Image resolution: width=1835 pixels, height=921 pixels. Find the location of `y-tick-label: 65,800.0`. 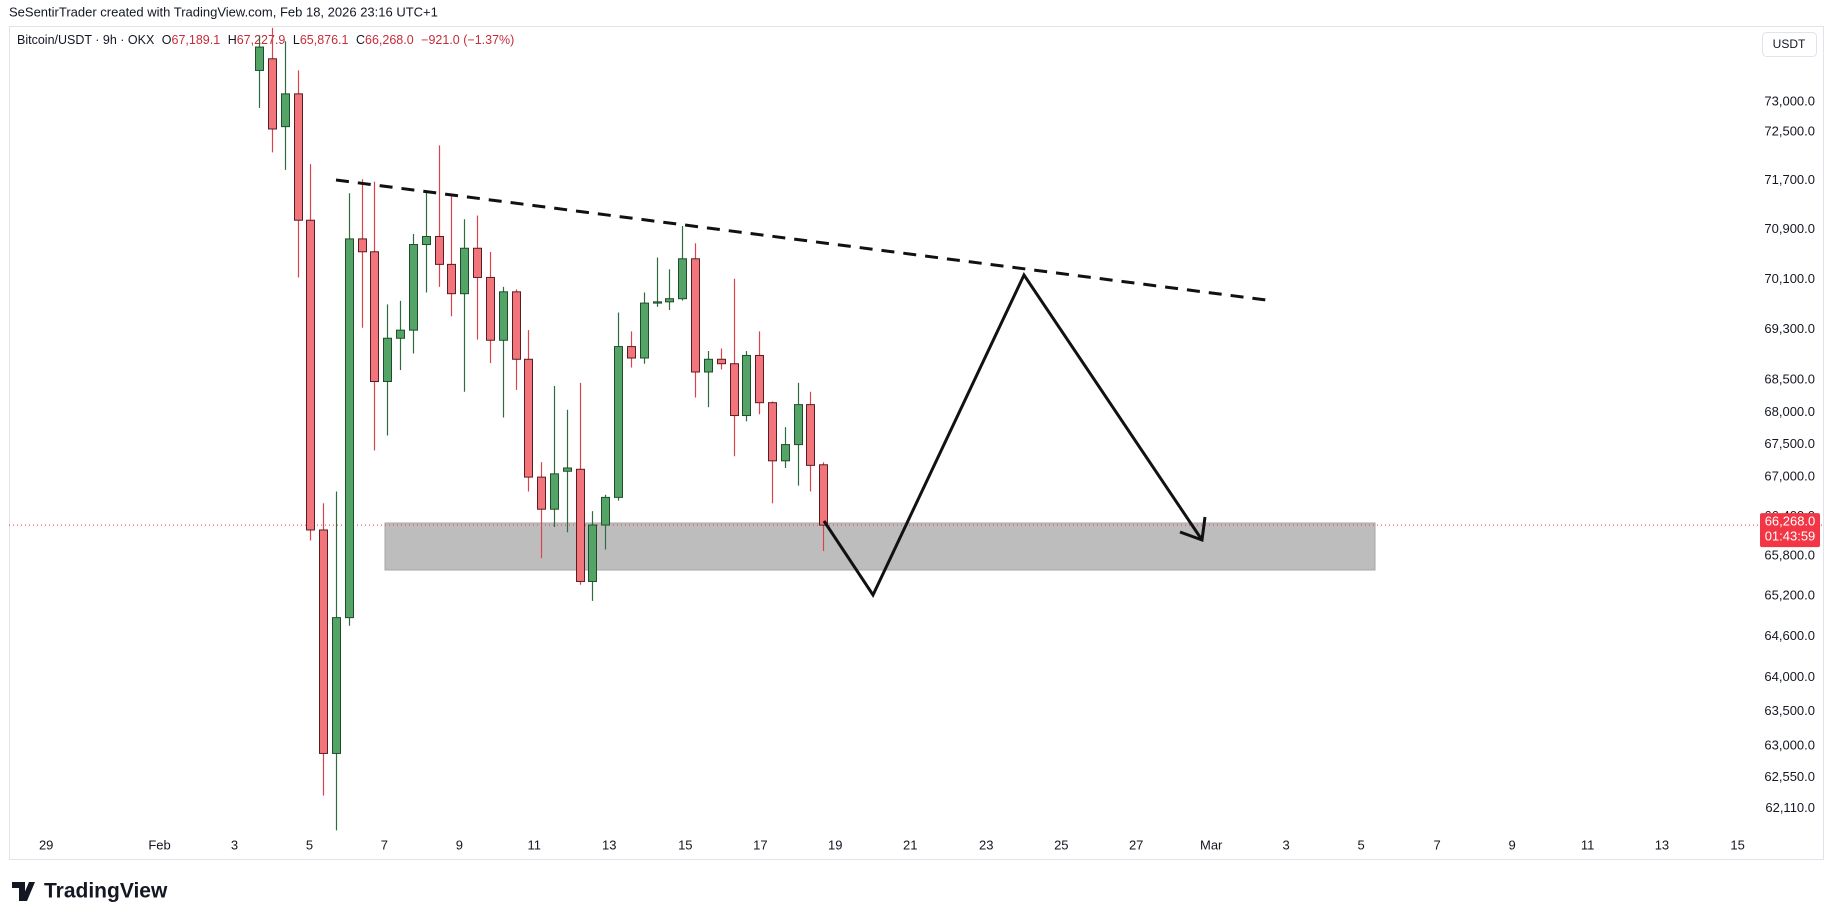

y-tick-label: 65,800.0 is located at coordinates (1789, 555).